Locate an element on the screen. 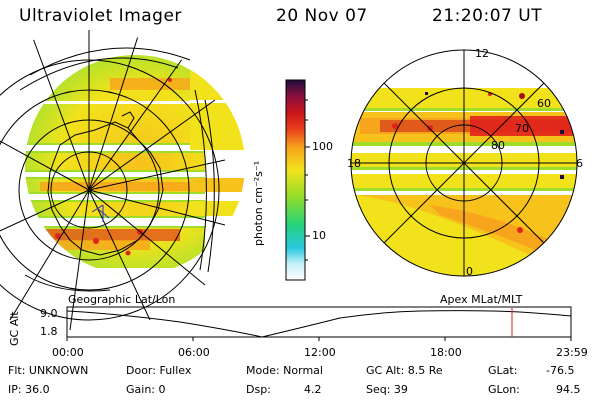 This screenshot has width=600, height=400. info-gain: Gain: 0 is located at coordinates (146, 389).